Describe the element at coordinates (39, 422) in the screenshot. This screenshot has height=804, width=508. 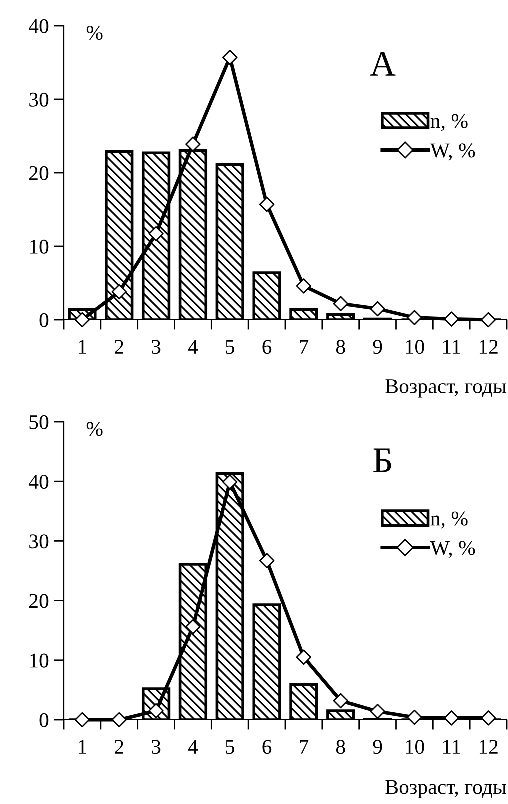
I see `y-tick-label: 50` at that location.